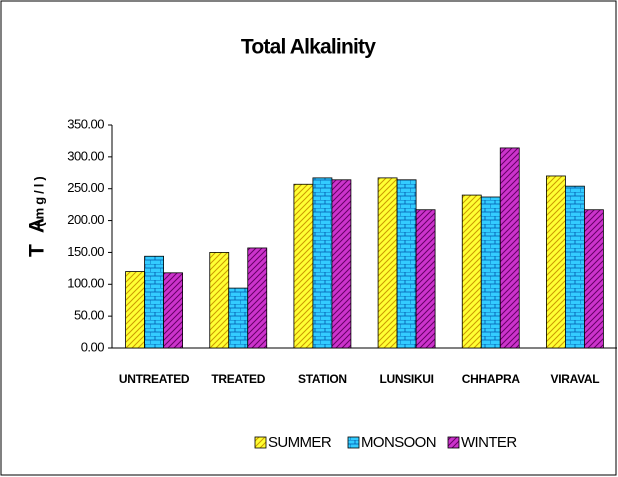 Image resolution: width=618 pixels, height=477 pixels. I want to click on y-axis-label: T A, so click(37, 236).